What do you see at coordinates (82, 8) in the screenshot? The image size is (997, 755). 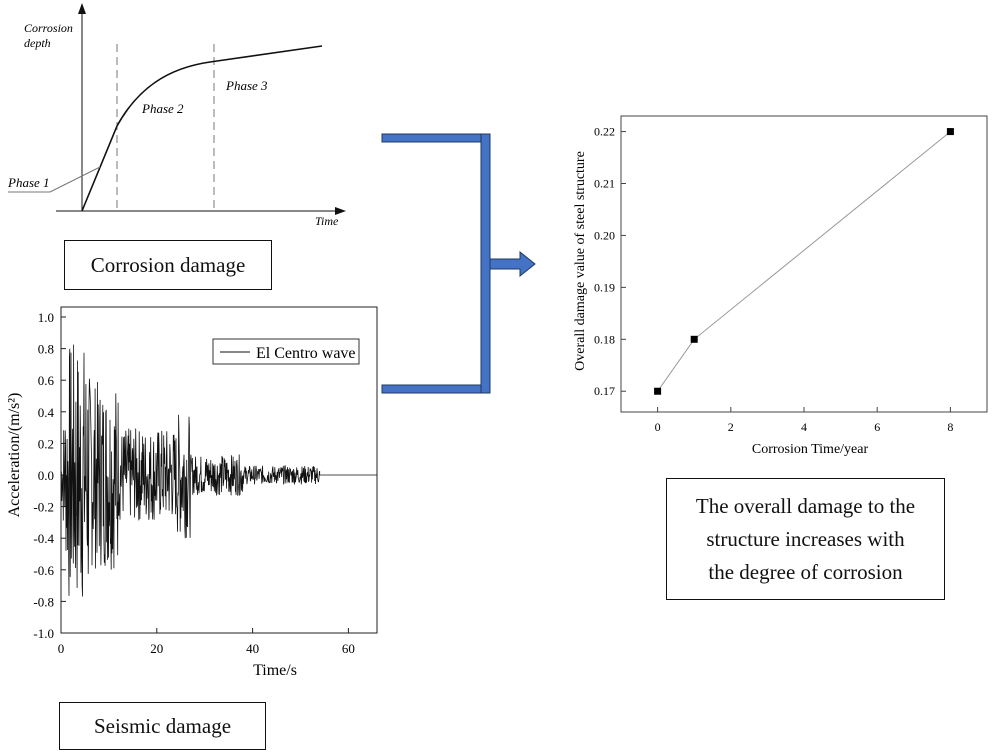 I see `corrosion-y-arrowhead` at bounding box center [82, 8].